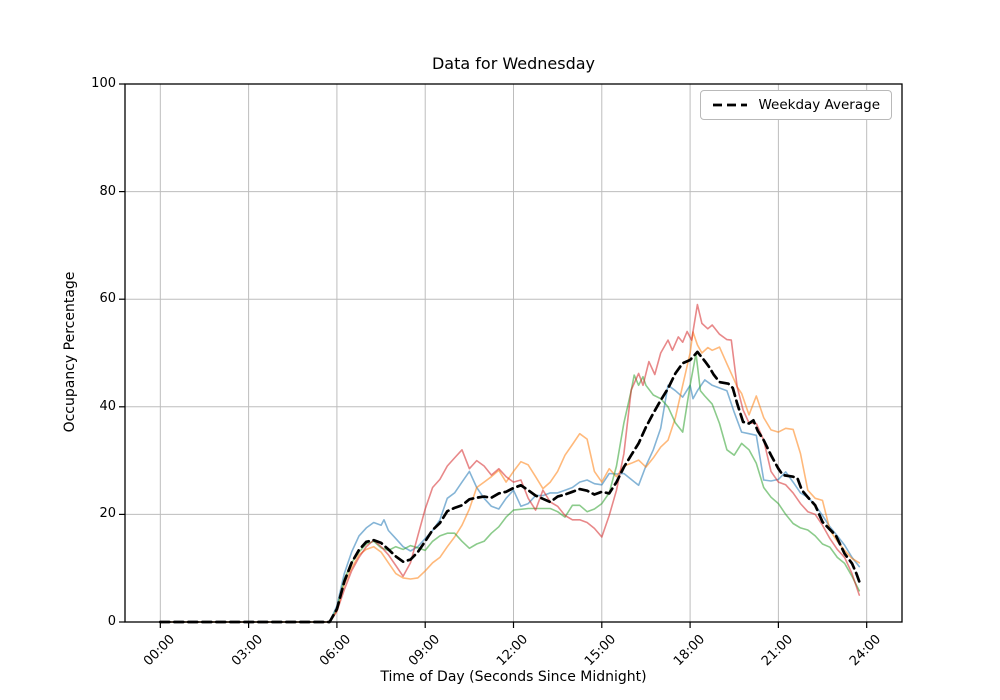 The image size is (1000, 700). I want to click on dashed-line-sample, so click(730, 105).